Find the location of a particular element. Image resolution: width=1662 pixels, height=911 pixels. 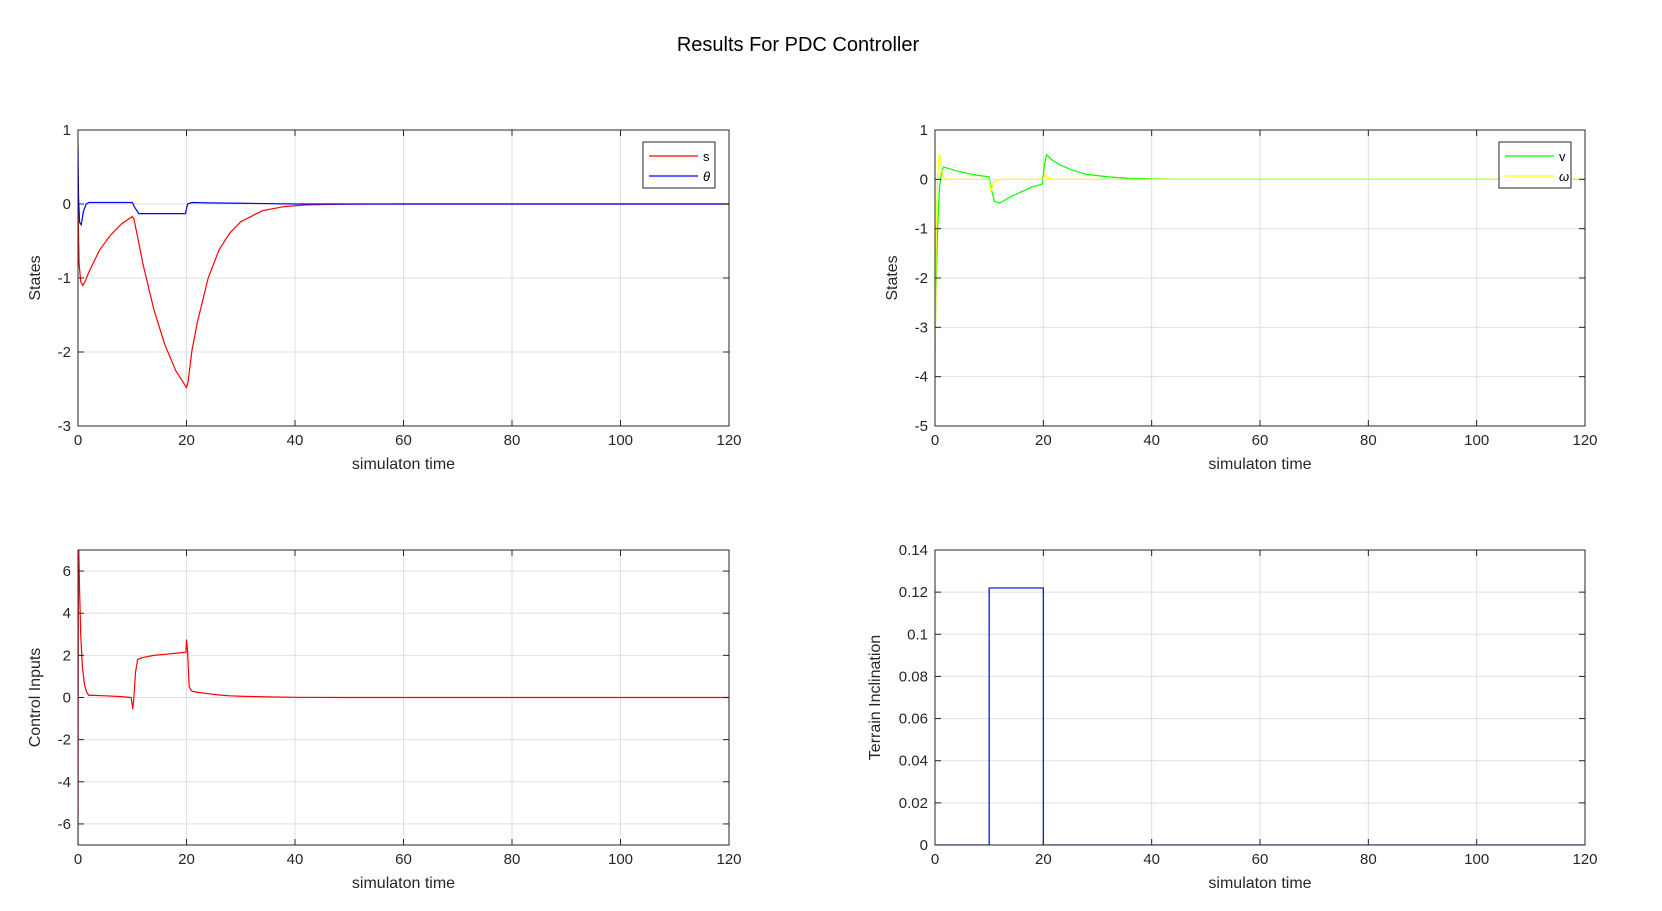

legend-label: v is located at coordinates (1562, 156).